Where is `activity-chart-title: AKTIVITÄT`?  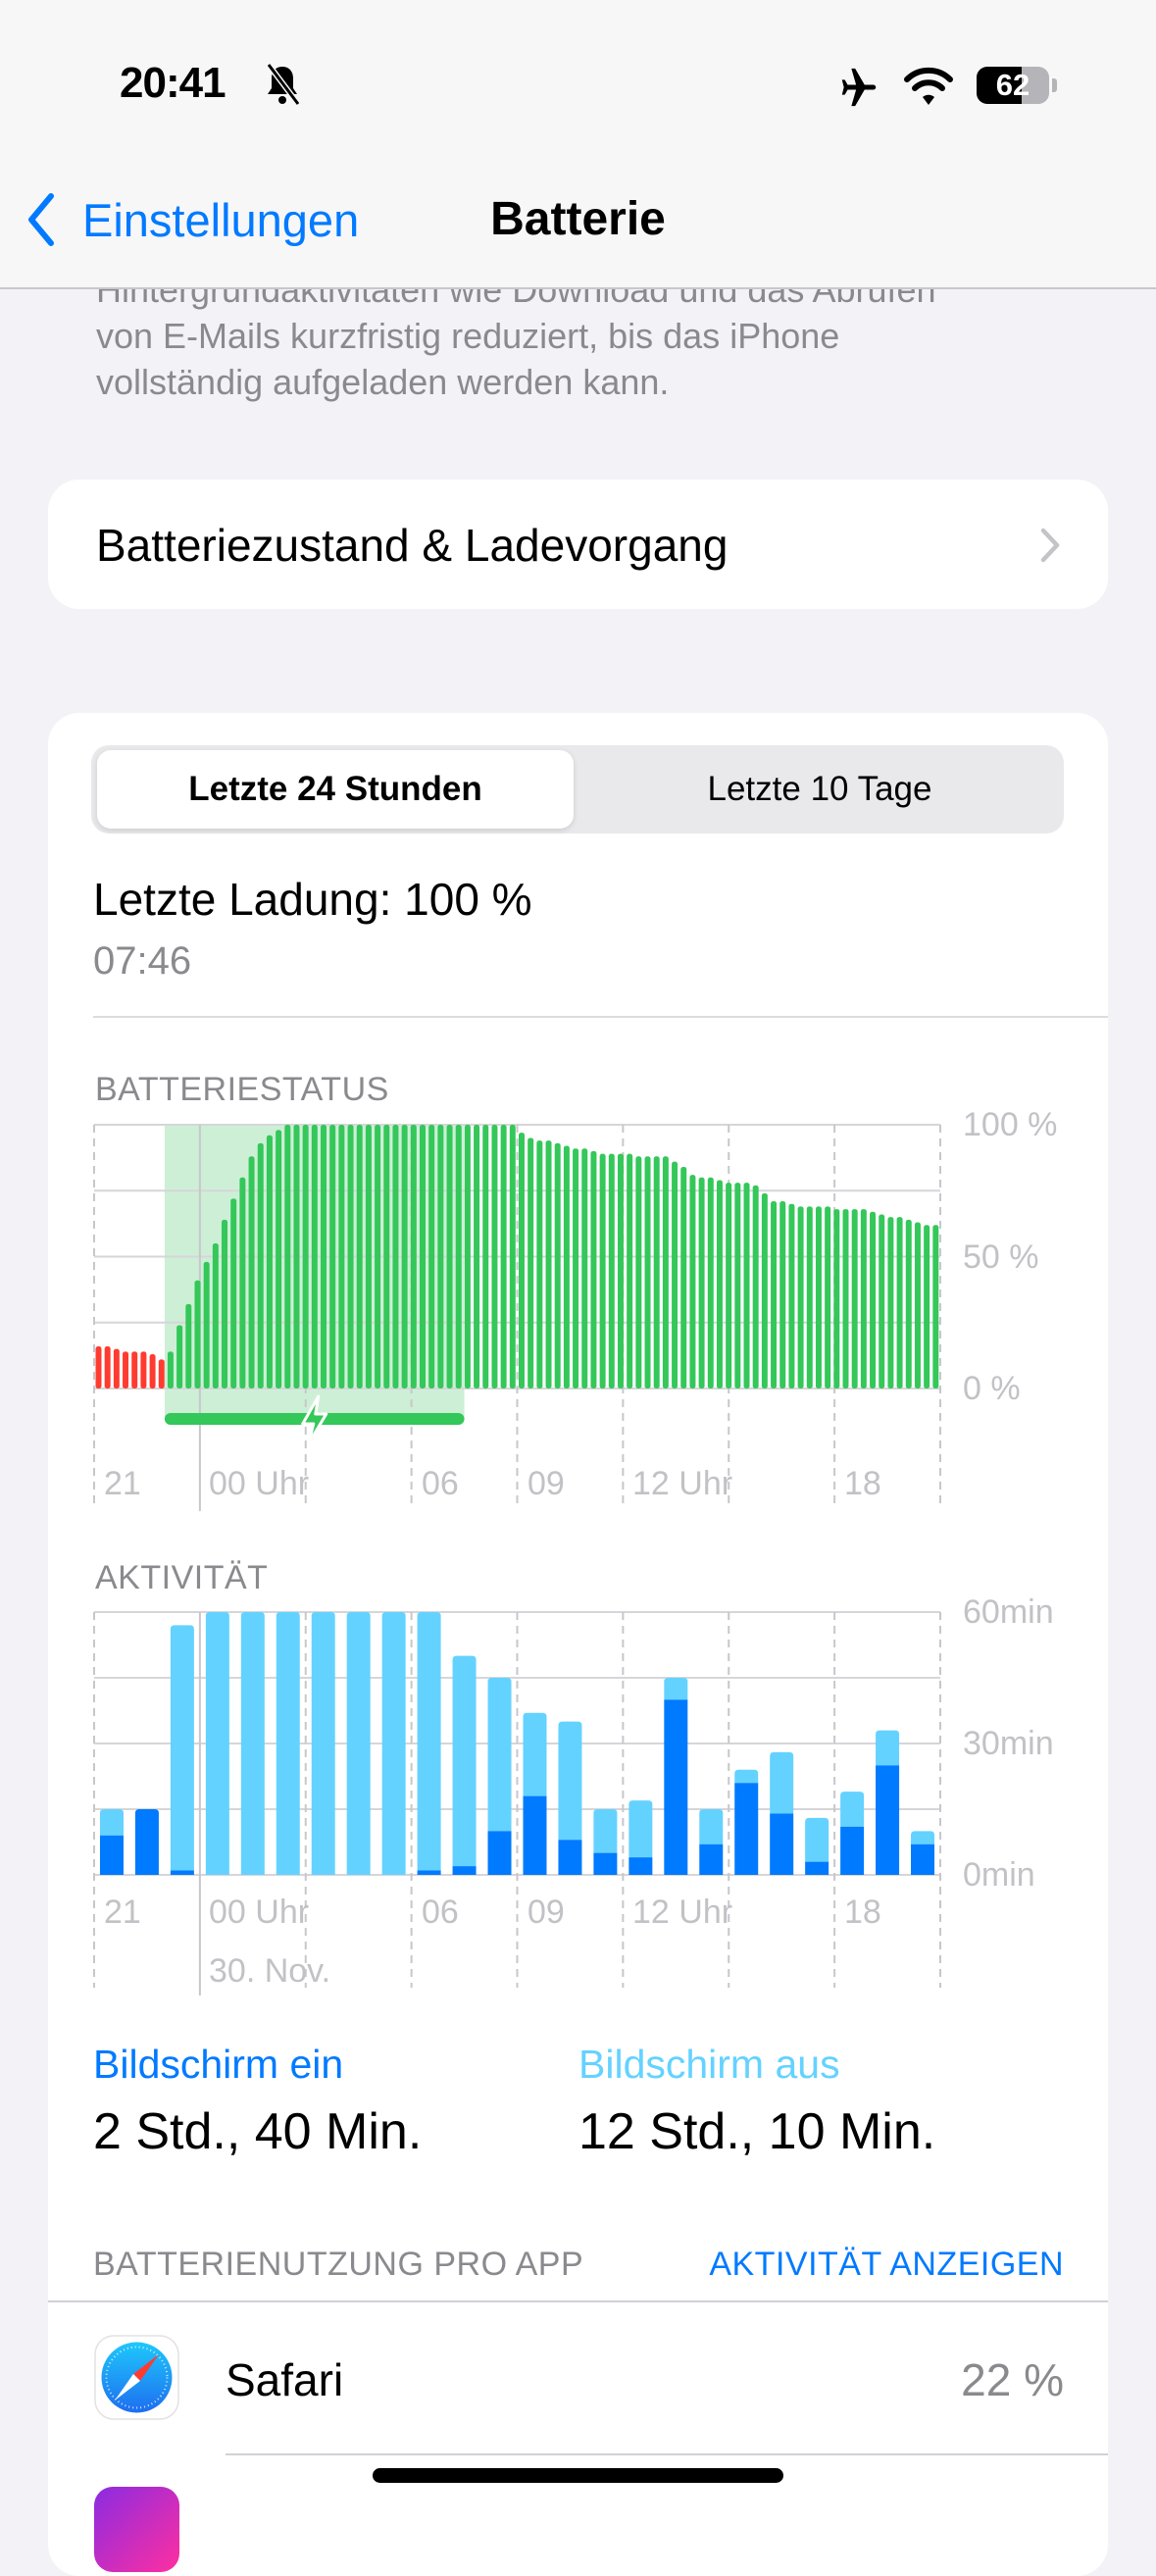 activity-chart-title: AKTIVITÄT is located at coordinates (182, 1578).